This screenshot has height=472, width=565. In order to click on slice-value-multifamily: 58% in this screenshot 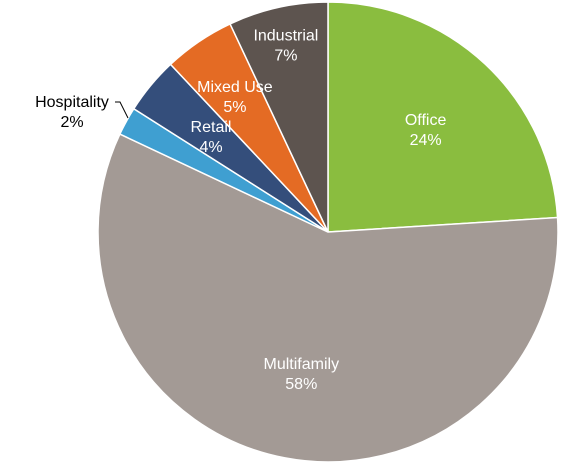, I will do `click(301, 384)`.